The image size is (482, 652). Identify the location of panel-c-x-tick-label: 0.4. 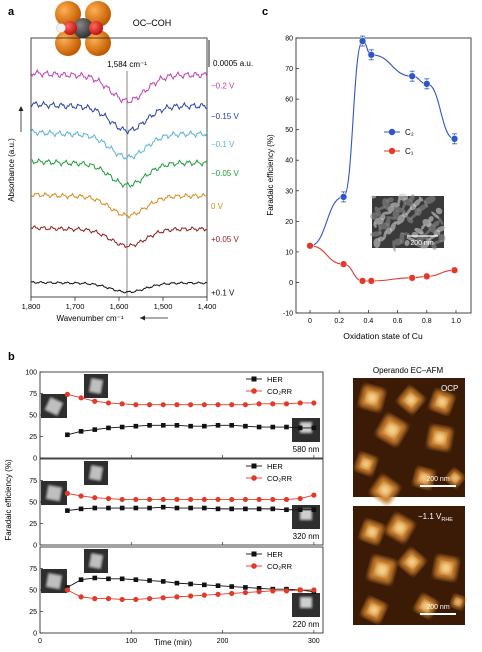
(369, 321).